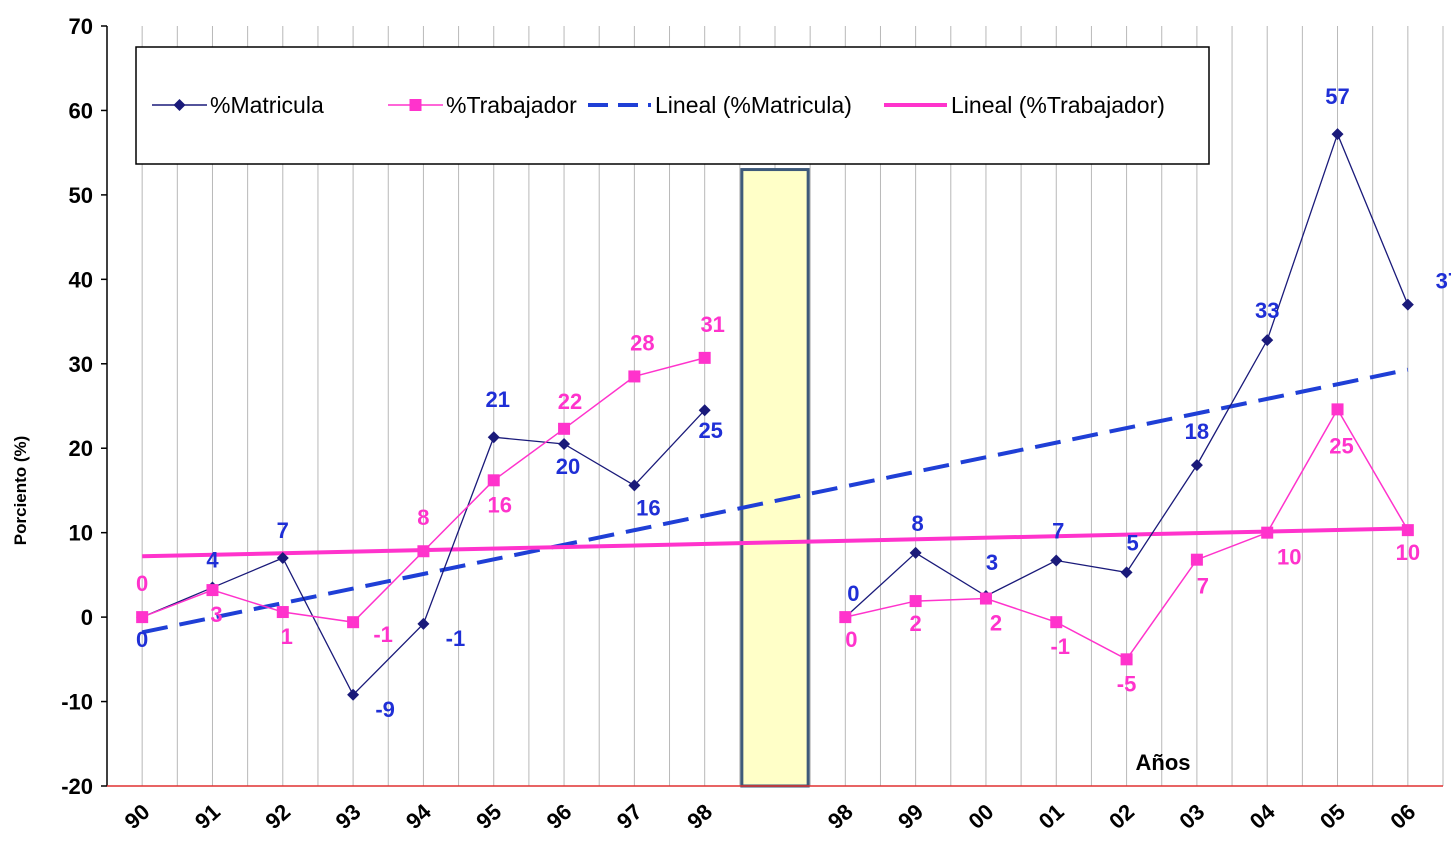 The image size is (1451, 851). What do you see at coordinates (570, 401) in the screenshot?
I see `data-label: 22` at bounding box center [570, 401].